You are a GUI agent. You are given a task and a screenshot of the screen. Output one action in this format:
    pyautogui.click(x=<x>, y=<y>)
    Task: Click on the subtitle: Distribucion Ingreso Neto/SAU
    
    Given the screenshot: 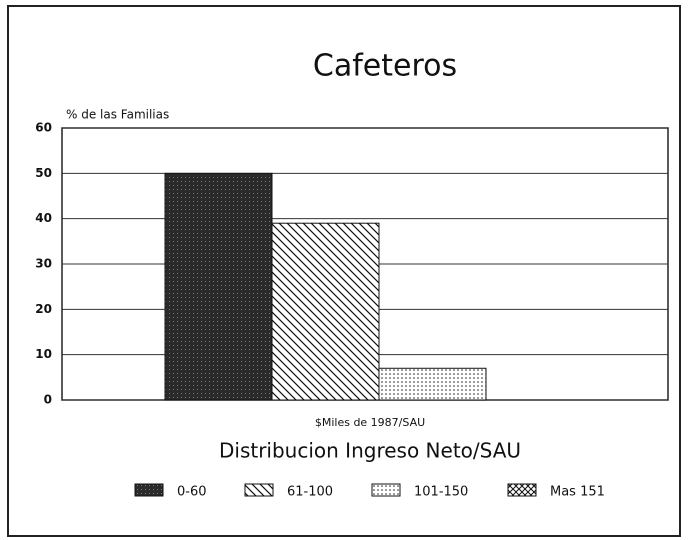 What is the action you would take?
    pyautogui.click(x=370, y=451)
    